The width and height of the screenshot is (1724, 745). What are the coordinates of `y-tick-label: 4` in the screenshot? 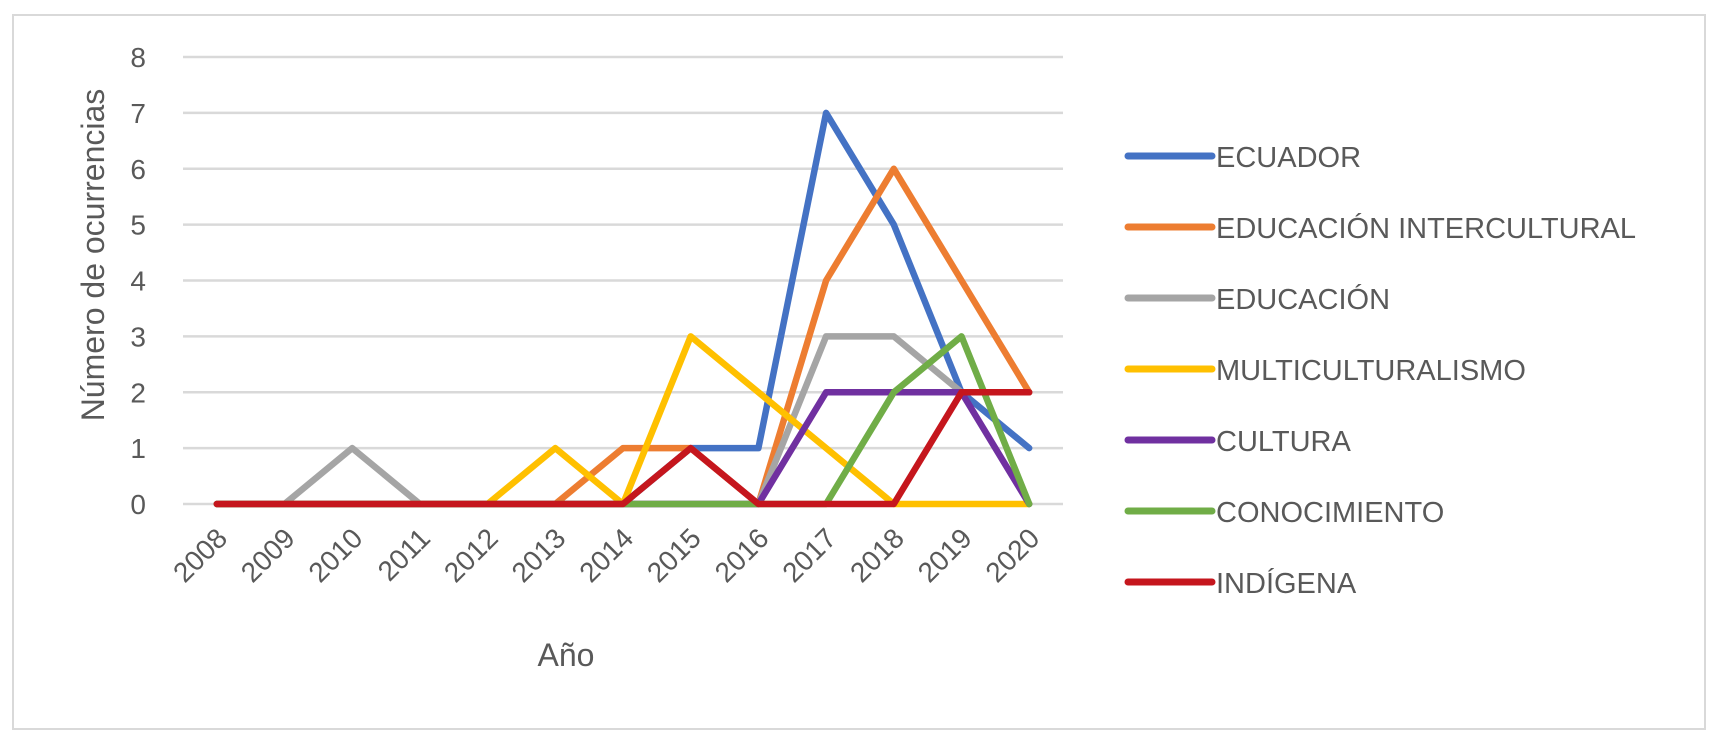 It's located at (138, 281).